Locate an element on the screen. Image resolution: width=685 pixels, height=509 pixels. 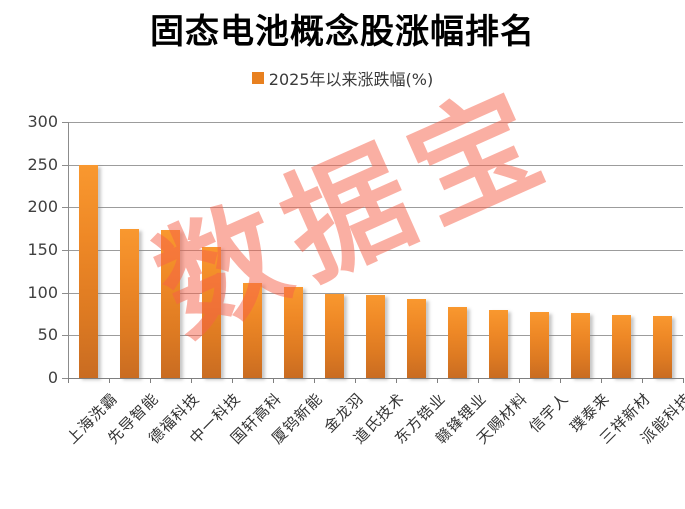
legend-swatch is located at coordinates (257, 78).